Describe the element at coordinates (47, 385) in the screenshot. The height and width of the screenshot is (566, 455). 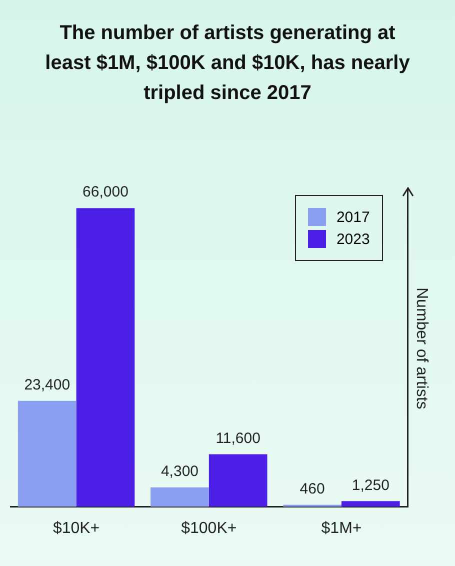
I see `data-label: 23,400` at that location.